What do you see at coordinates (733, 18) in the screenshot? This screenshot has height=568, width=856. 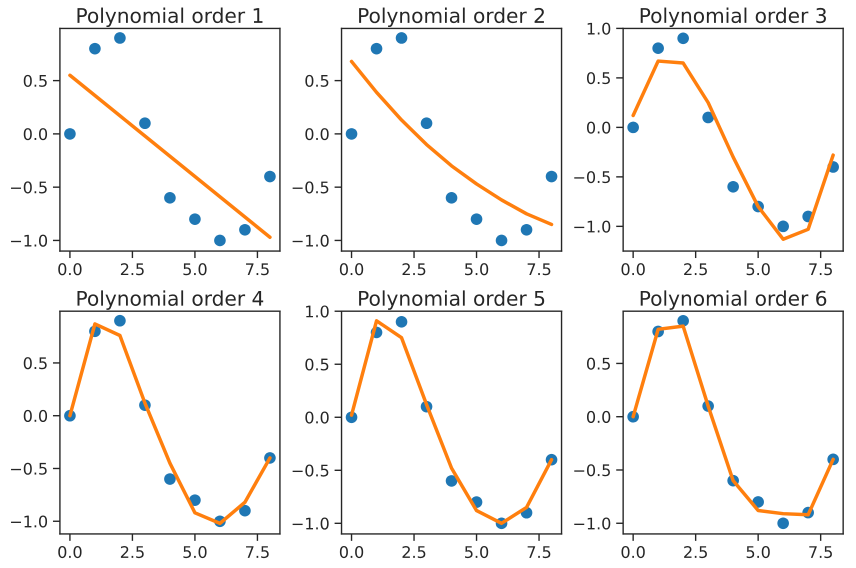 I see `chart-title: Polynomial order 3` at bounding box center [733, 18].